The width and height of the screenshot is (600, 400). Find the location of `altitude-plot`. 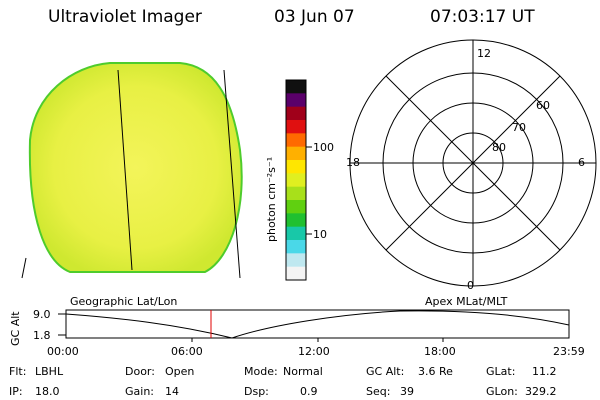

altitude-plot is located at coordinates (314, 325).